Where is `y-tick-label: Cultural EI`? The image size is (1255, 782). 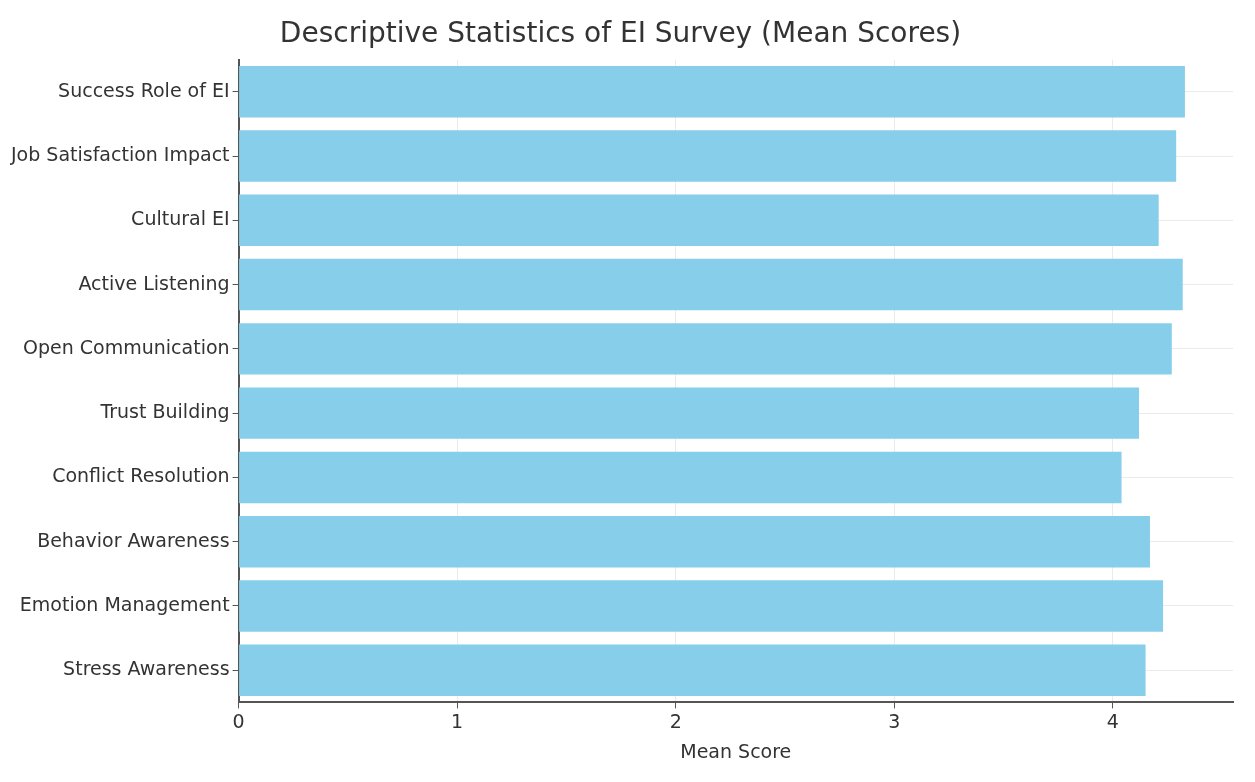
y-tick-label: Cultural EI is located at coordinates (180, 218).